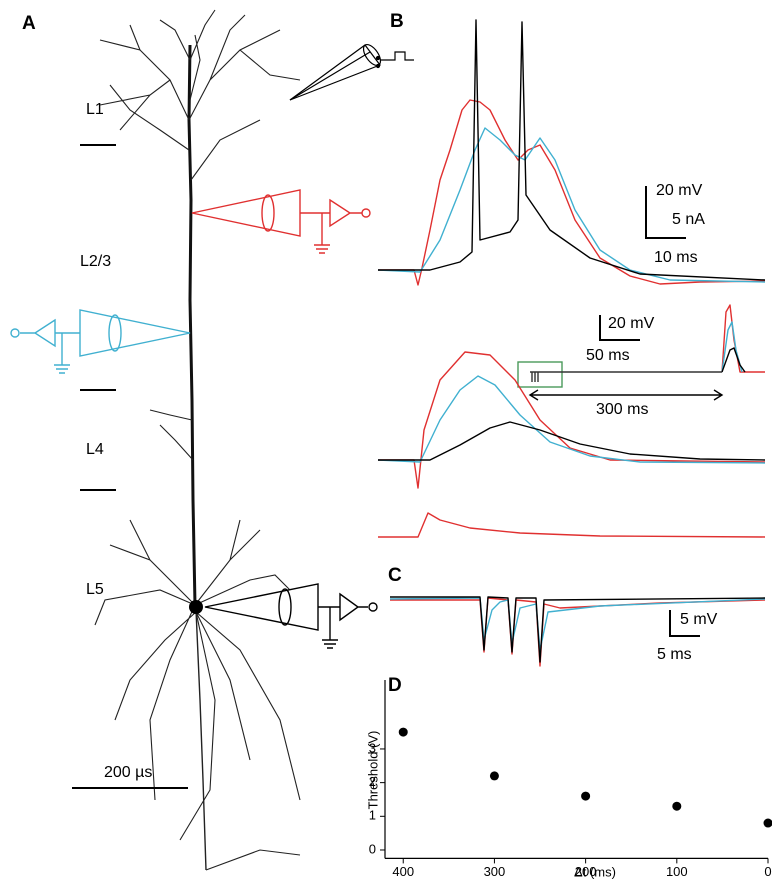  Describe the element at coordinates (95, 589) in the screenshot. I see `layer-label: L5` at that location.